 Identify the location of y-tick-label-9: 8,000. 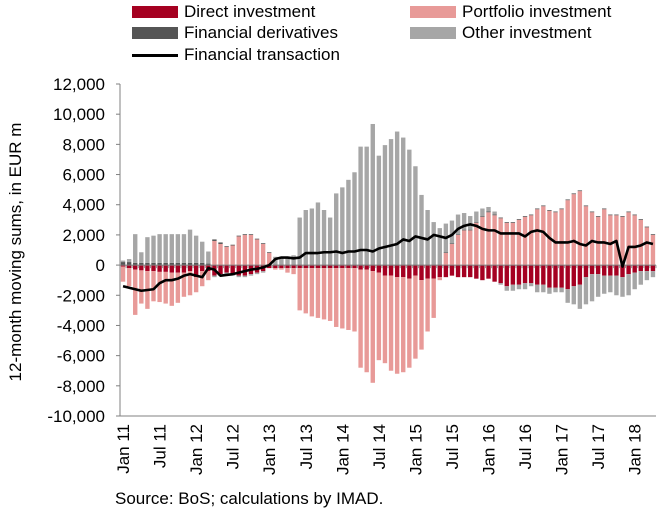
(83, 144).